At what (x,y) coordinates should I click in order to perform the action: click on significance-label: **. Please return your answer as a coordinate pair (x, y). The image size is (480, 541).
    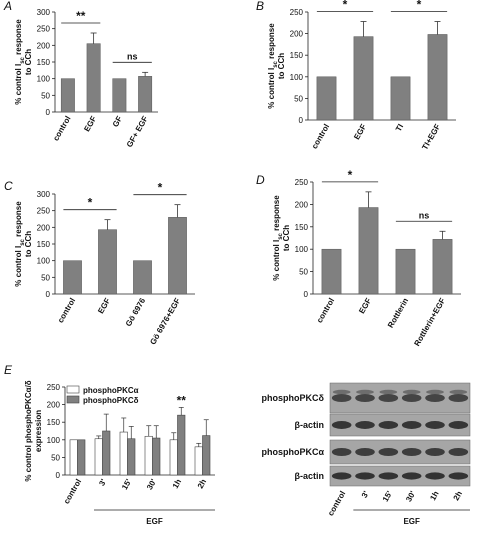
    Looking at the image, I should click on (81, 16).